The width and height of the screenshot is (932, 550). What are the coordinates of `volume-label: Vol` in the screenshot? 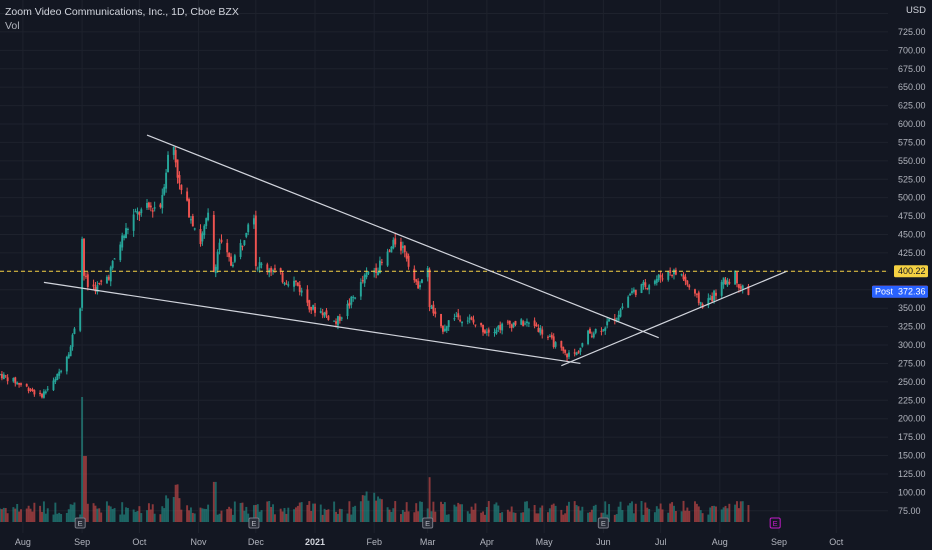 It's located at (12, 26).